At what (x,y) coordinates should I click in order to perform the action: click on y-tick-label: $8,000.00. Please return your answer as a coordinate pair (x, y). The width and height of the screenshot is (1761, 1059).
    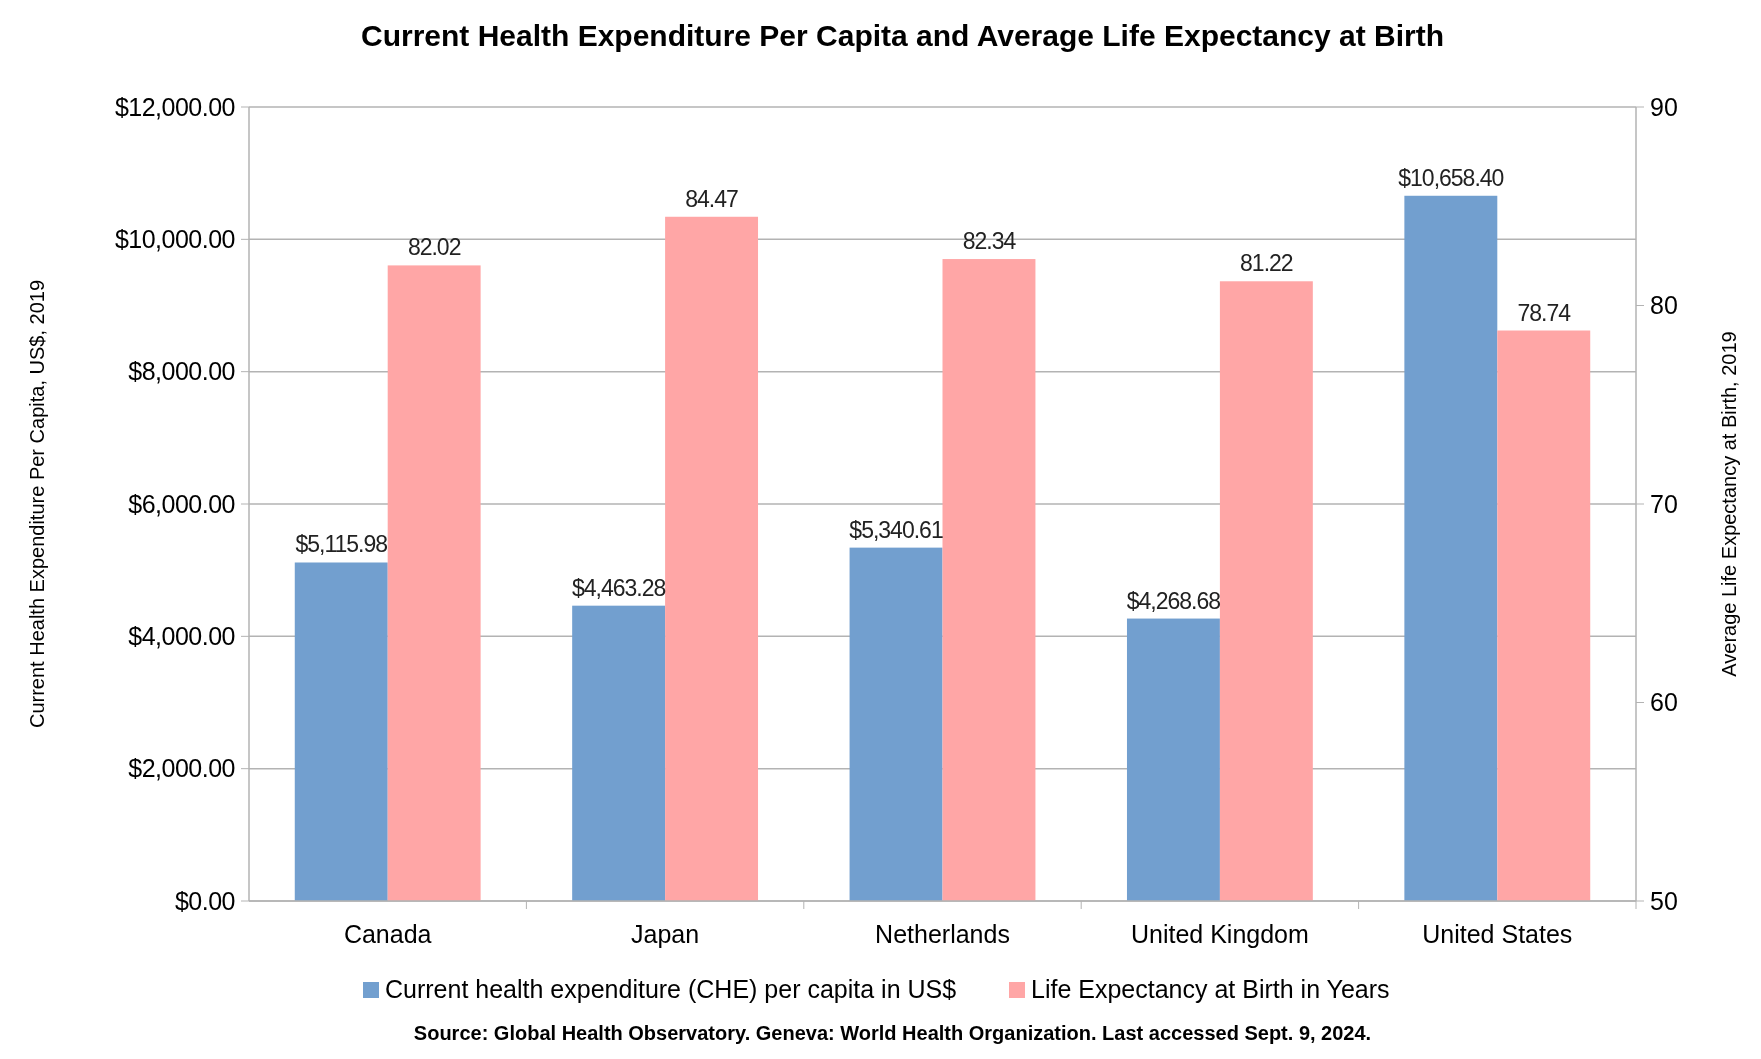
    Looking at the image, I should click on (181, 371).